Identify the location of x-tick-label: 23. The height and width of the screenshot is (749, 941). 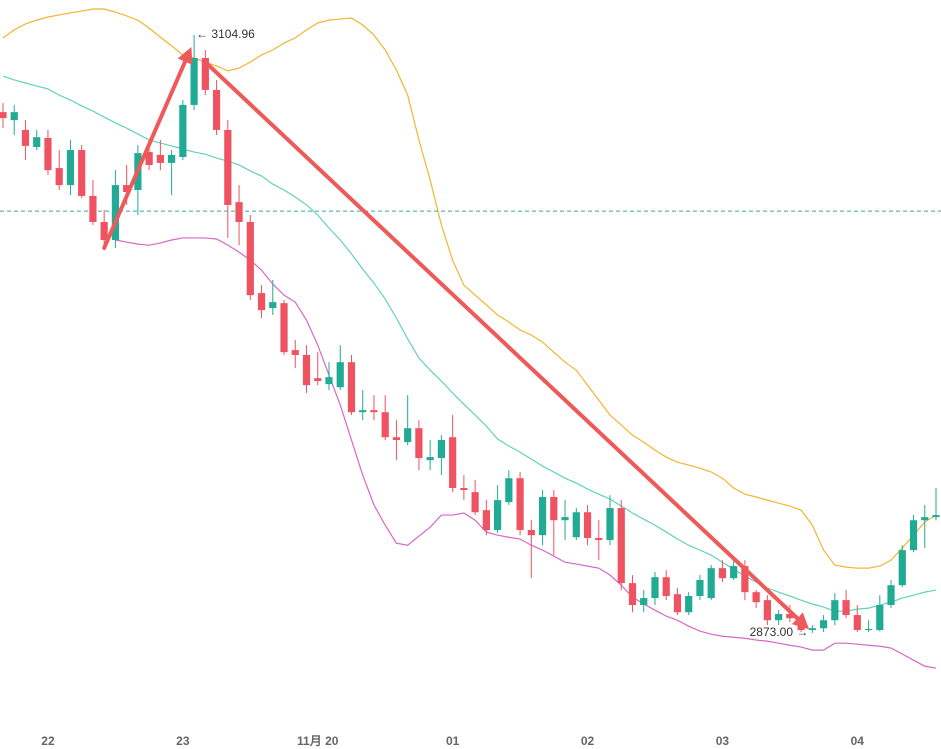
(183, 741).